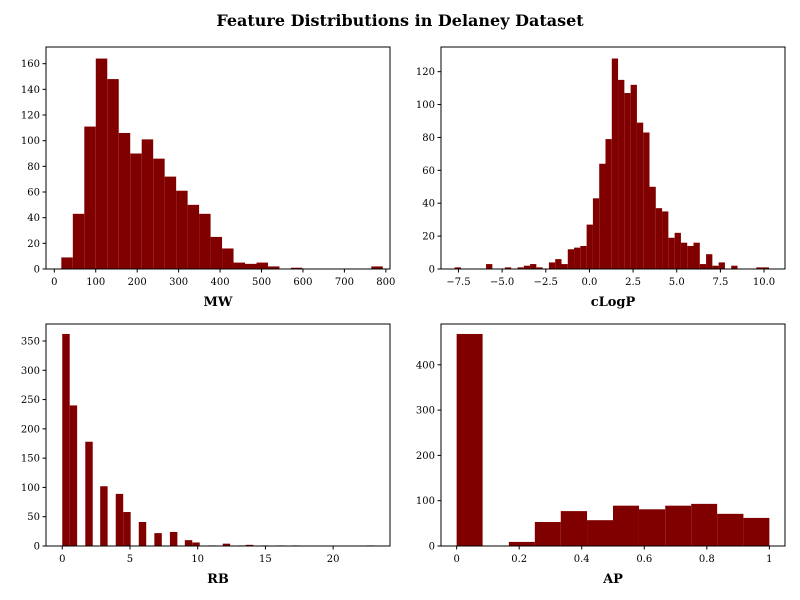 The image size is (800, 600). I want to click on y-tick-label: 160, so click(30, 64).